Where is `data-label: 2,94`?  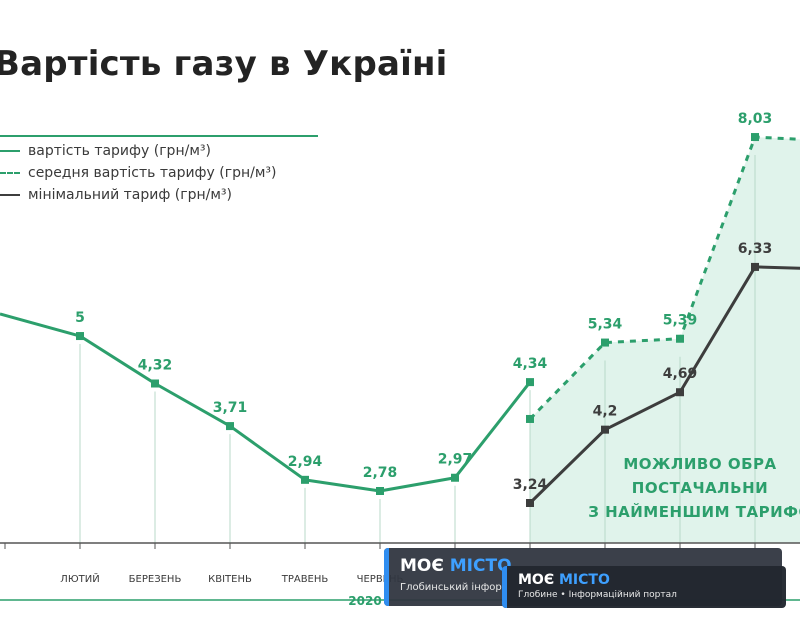
data-label: 2,94 is located at coordinates (305, 462).